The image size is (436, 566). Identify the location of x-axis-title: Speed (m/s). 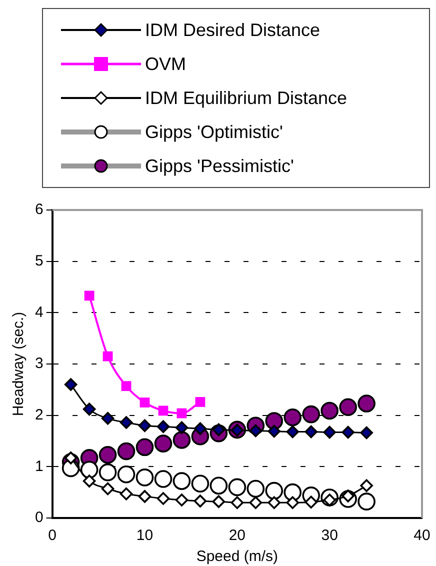
(237, 557).